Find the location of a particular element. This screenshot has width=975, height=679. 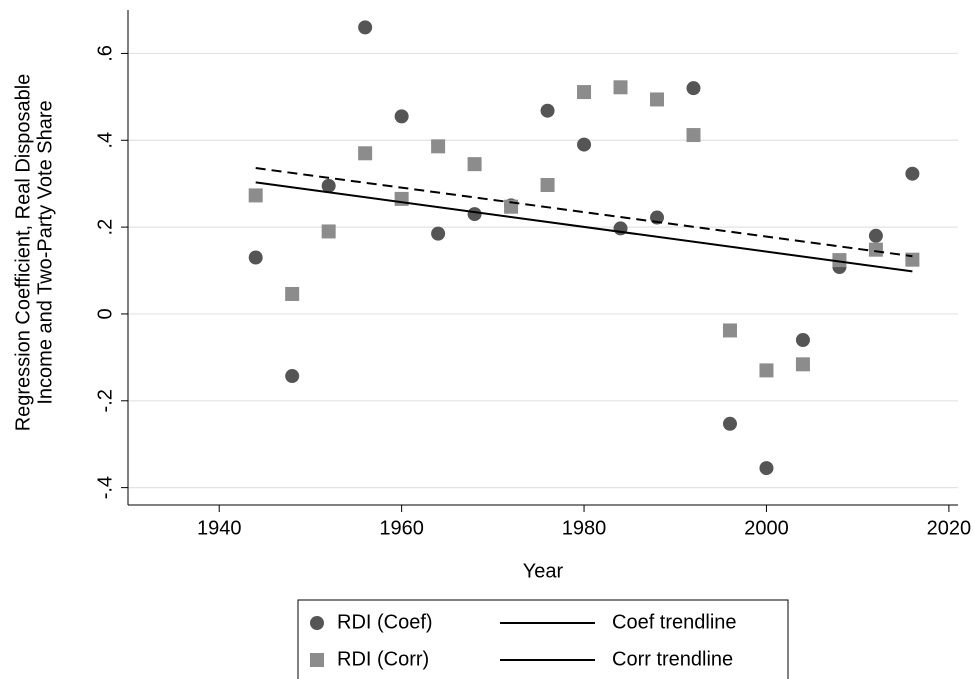

y-tick-label: .6 is located at coordinates (105, 53).